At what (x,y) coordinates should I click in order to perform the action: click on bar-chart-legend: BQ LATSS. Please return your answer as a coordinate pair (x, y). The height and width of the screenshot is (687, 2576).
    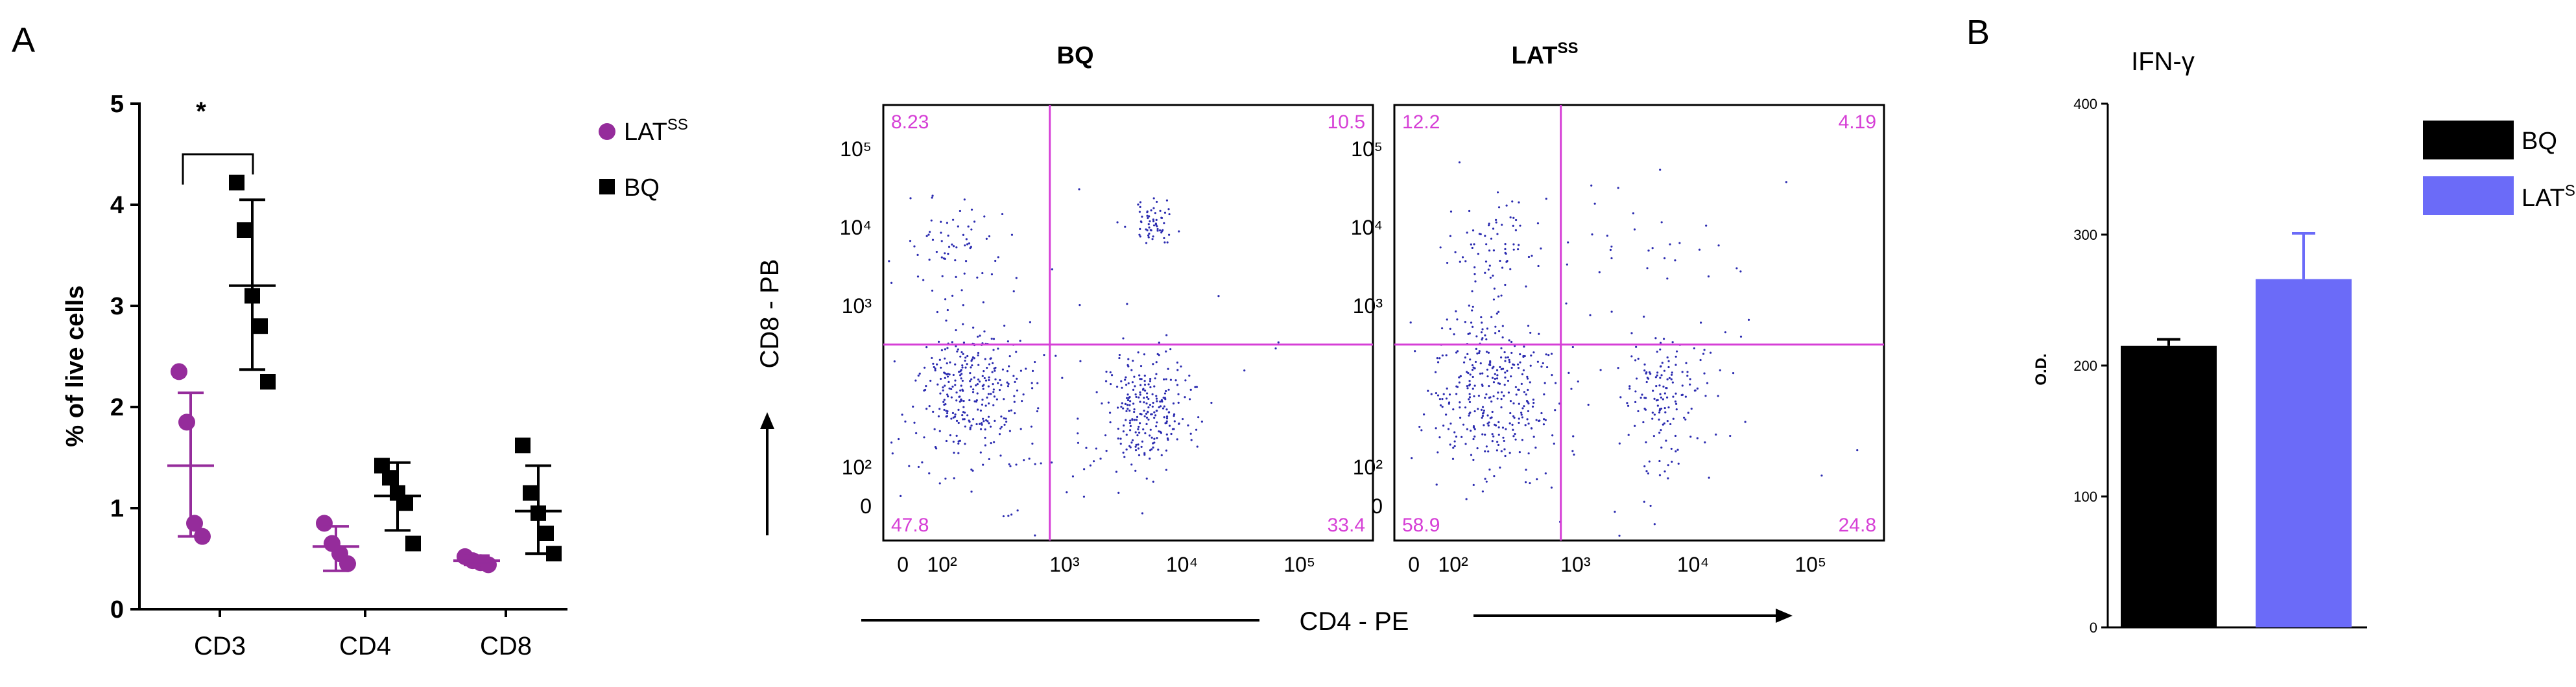
    Looking at the image, I should click on (2499, 168).